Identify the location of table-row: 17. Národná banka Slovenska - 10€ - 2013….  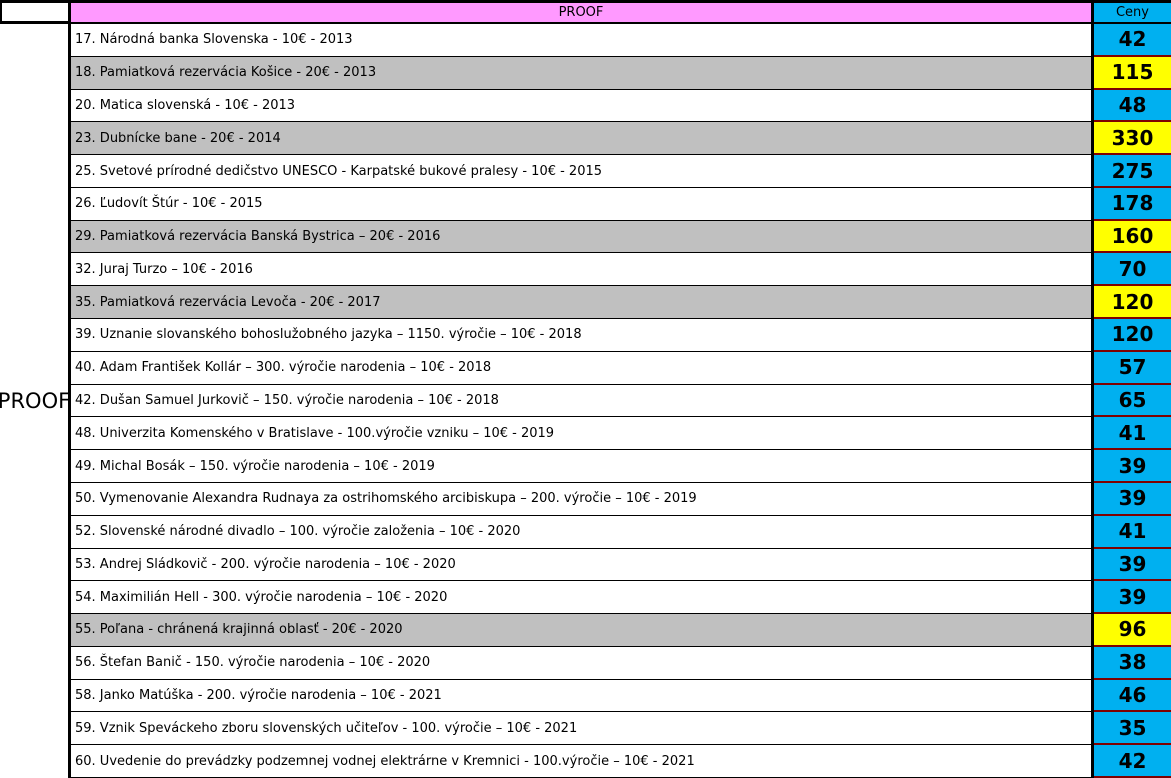
(621, 40).